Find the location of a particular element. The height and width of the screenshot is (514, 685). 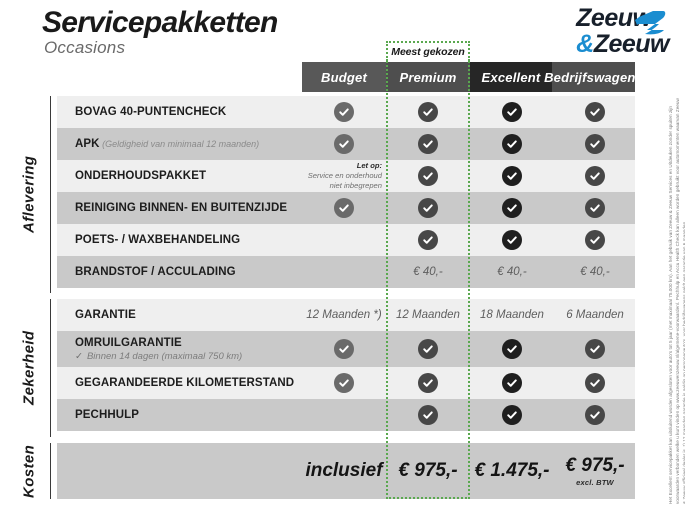

feature-label-text: POETS- / WAXBEHANDELING is located at coordinates (158, 240).